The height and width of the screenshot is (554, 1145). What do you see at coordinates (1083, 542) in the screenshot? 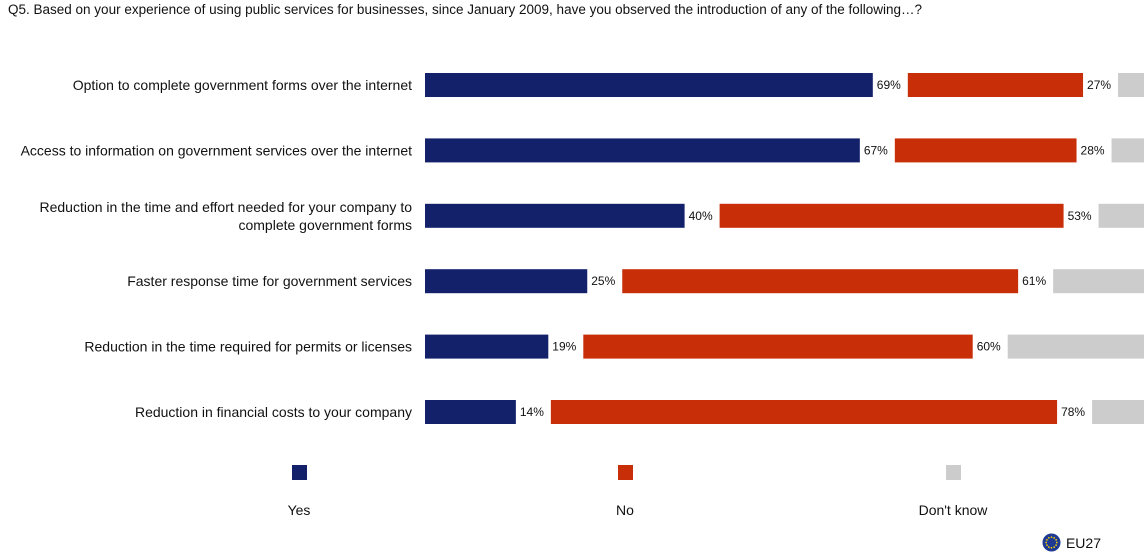
I see `region-label: EU27` at bounding box center [1083, 542].